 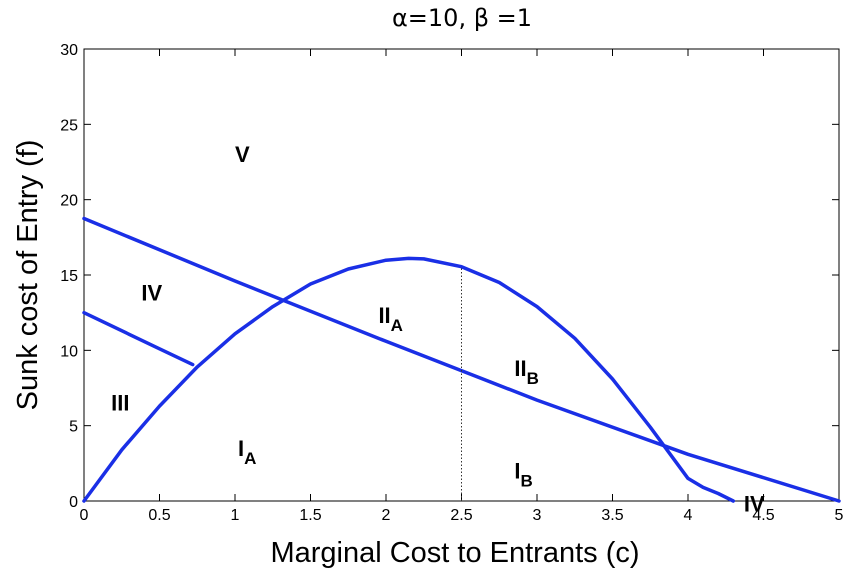 What do you see at coordinates (310, 515) in the screenshot?
I see `x-tick-label: 1.5` at bounding box center [310, 515].